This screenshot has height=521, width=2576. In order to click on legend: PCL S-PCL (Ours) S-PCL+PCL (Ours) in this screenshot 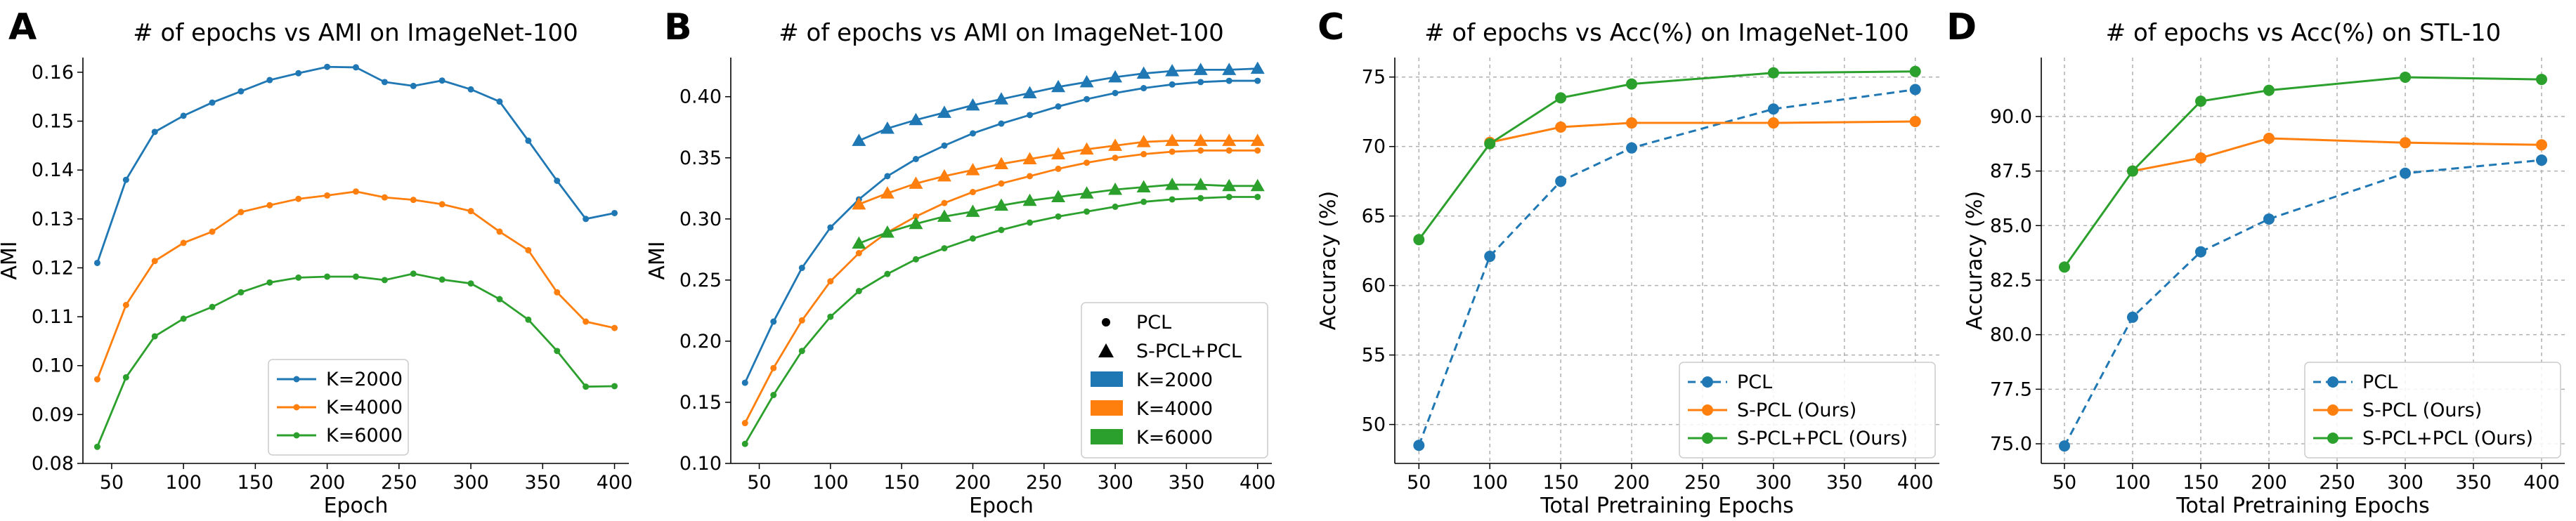, I will do `click(2432, 410)`.